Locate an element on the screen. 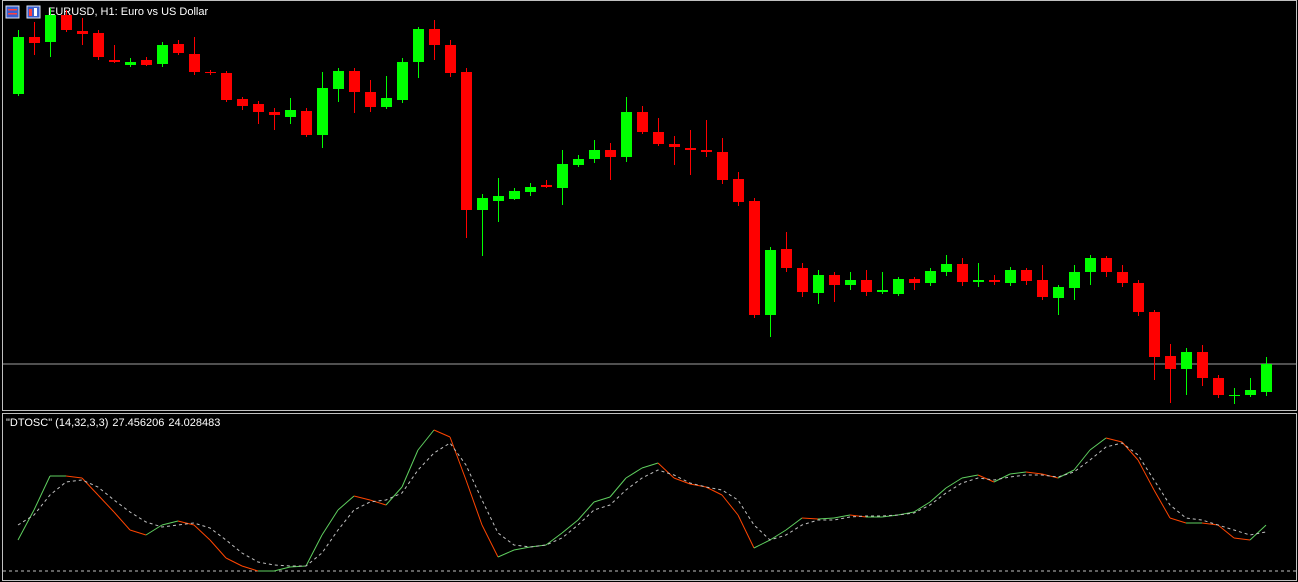 Image resolution: width=1298 pixels, height=582 pixels. indicator-value: 24.028483 is located at coordinates (194, 423).